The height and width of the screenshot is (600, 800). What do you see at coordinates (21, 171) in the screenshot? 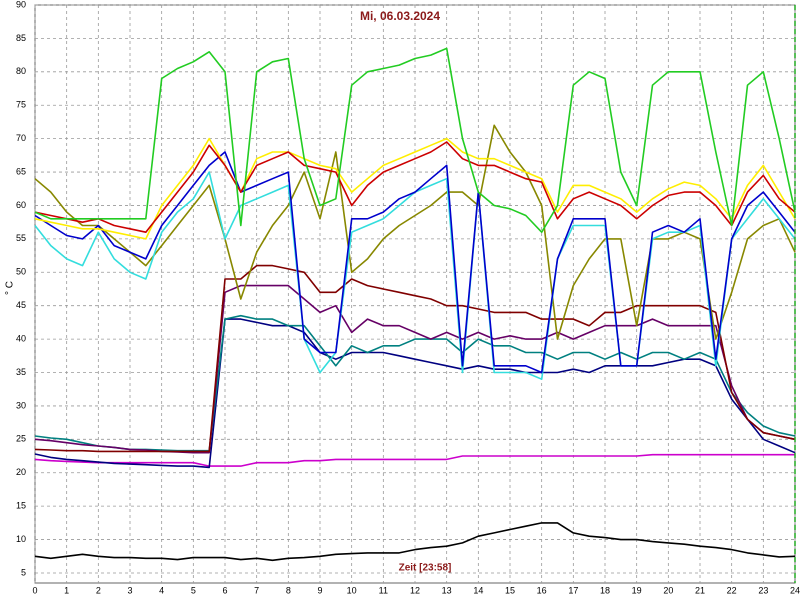
I see `y-tick-label: 65` at bounding box center [21, 171].